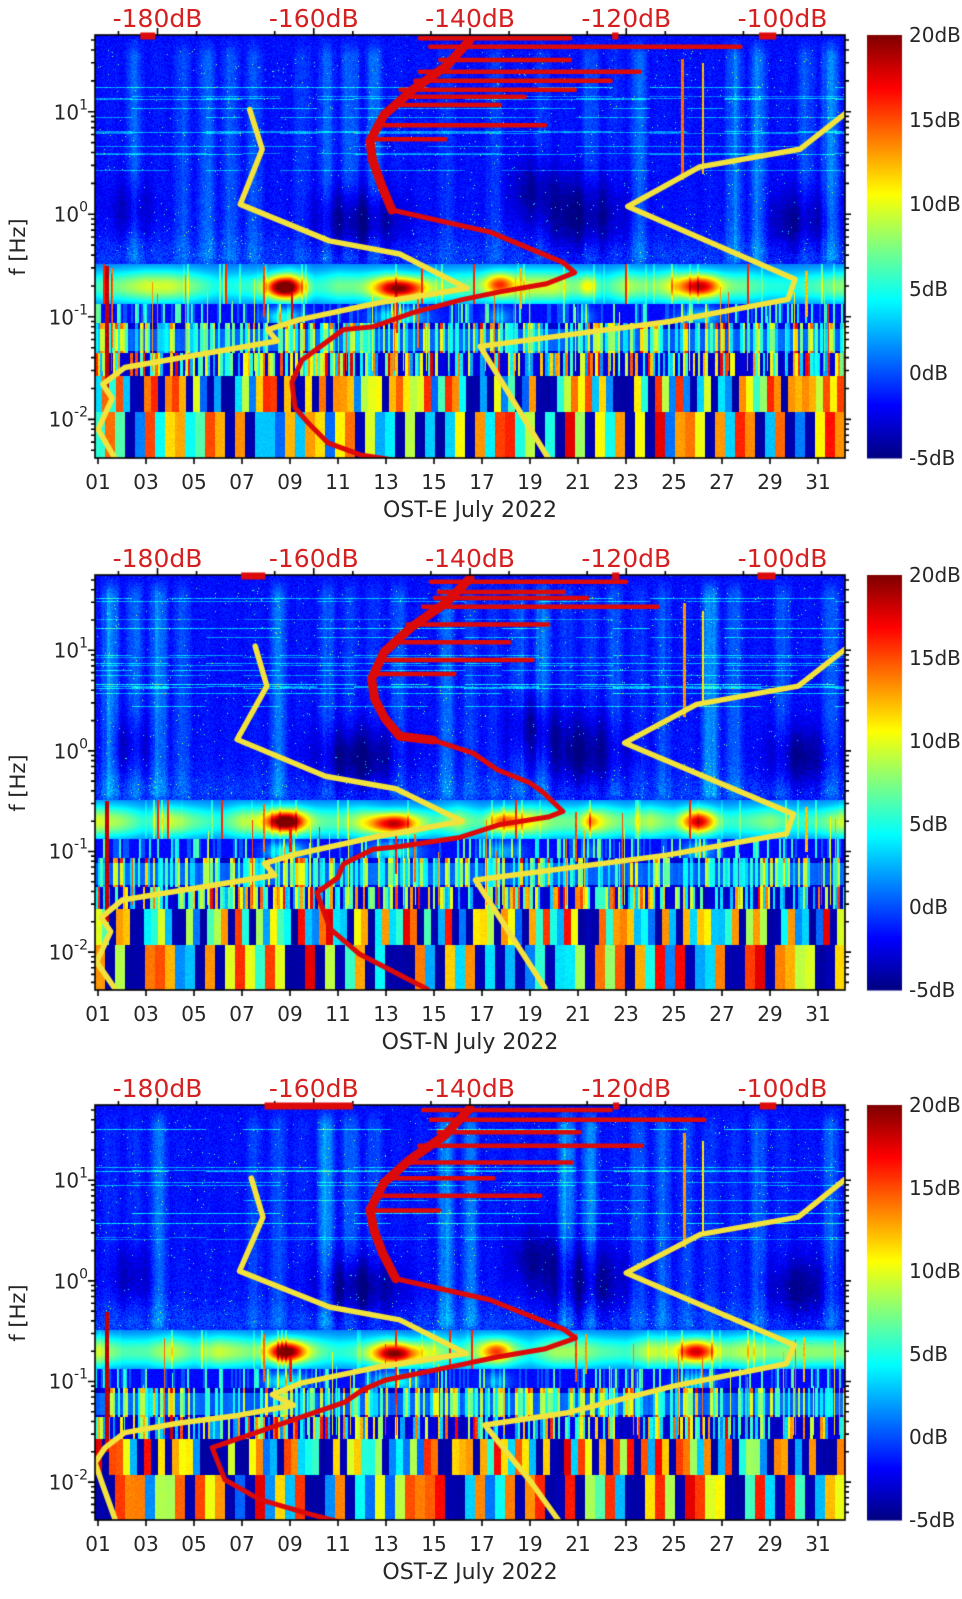 This screenshot has width=962, height=1599. I want to click on panel-title-ost-n: OST-N July 2022, so click(470, 1042).